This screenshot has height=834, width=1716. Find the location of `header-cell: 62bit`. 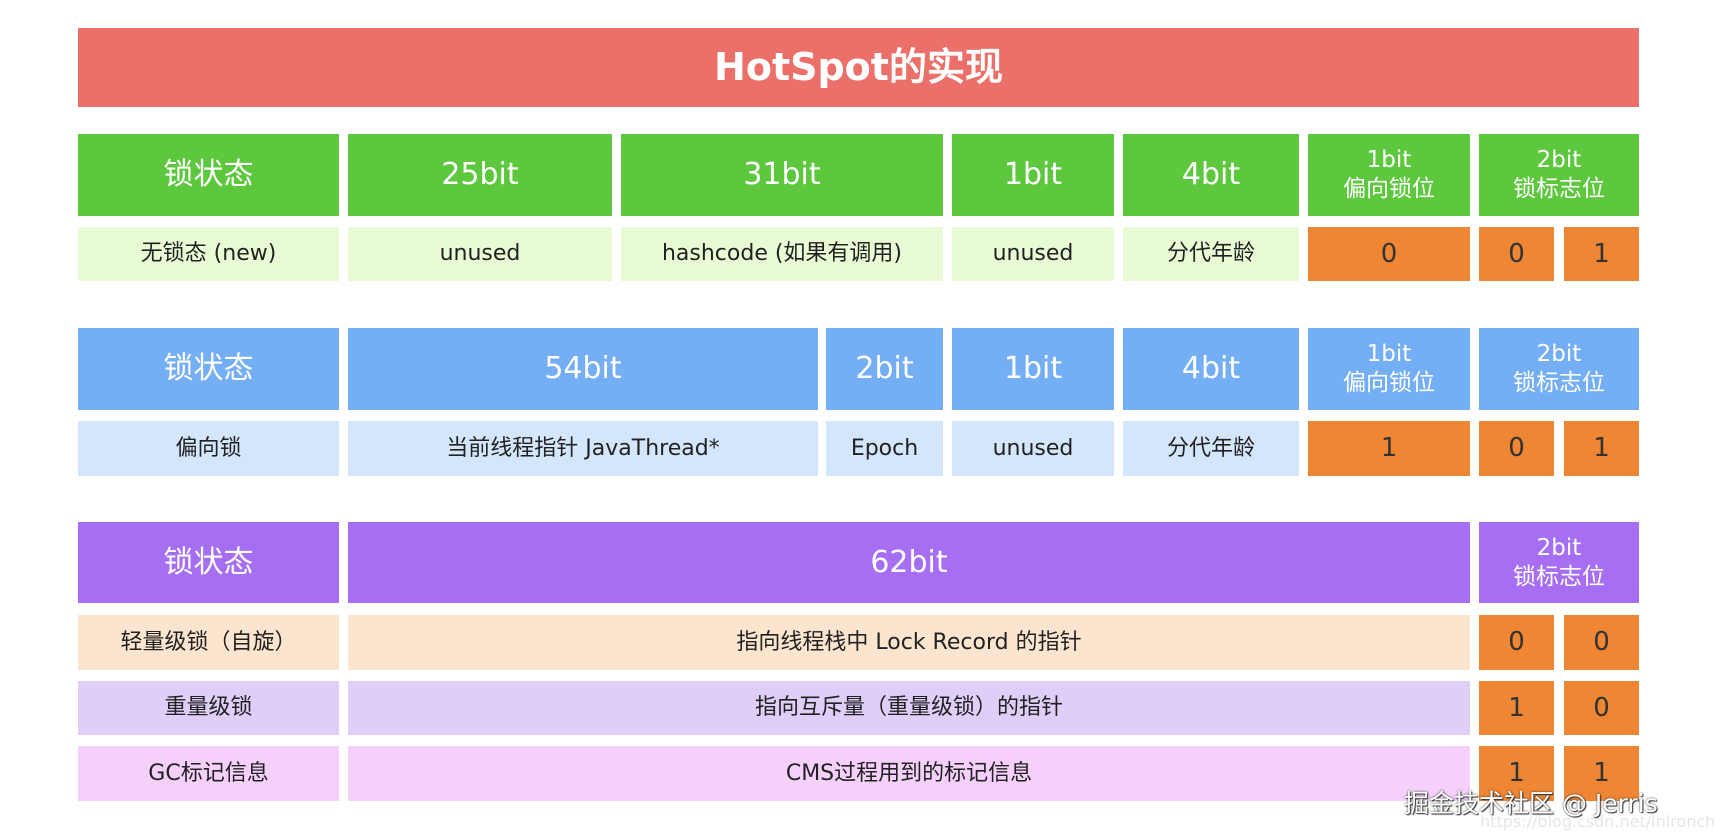

header-cell: 62bit is located at coordinates (909, 562).